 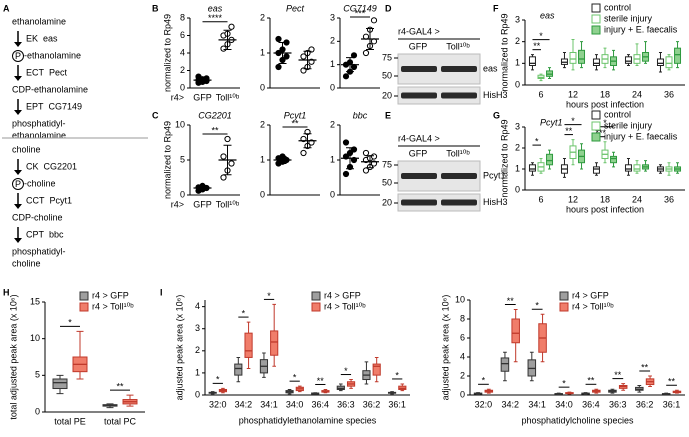 I want to click on band-label: HisH3, so click(x=495, y=95).